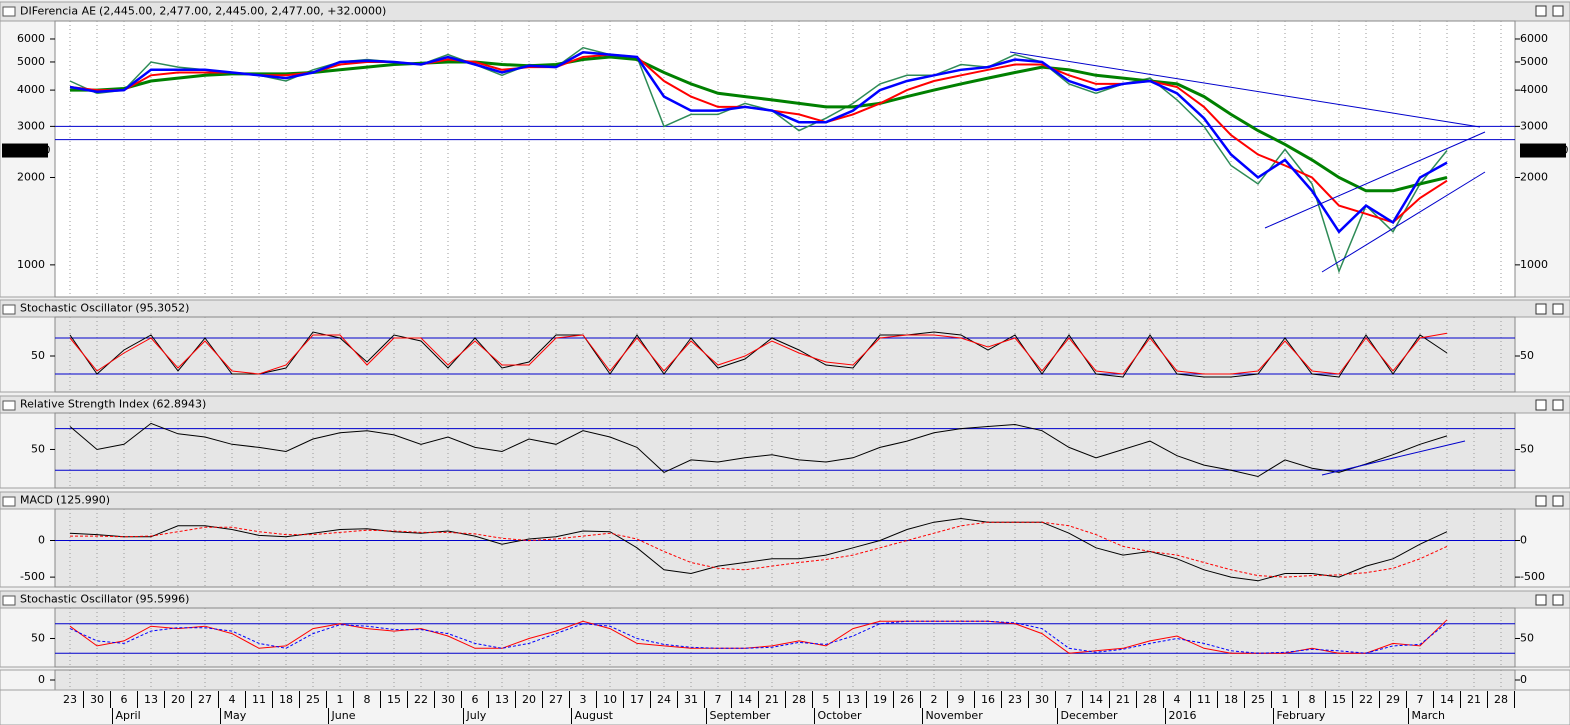 This screenshot has height=725, width=1570. What do you see at coordinates (1534, 89) in the screenshot?
I see `y-tick-label: 4000` at bounding box center [1534, 89].